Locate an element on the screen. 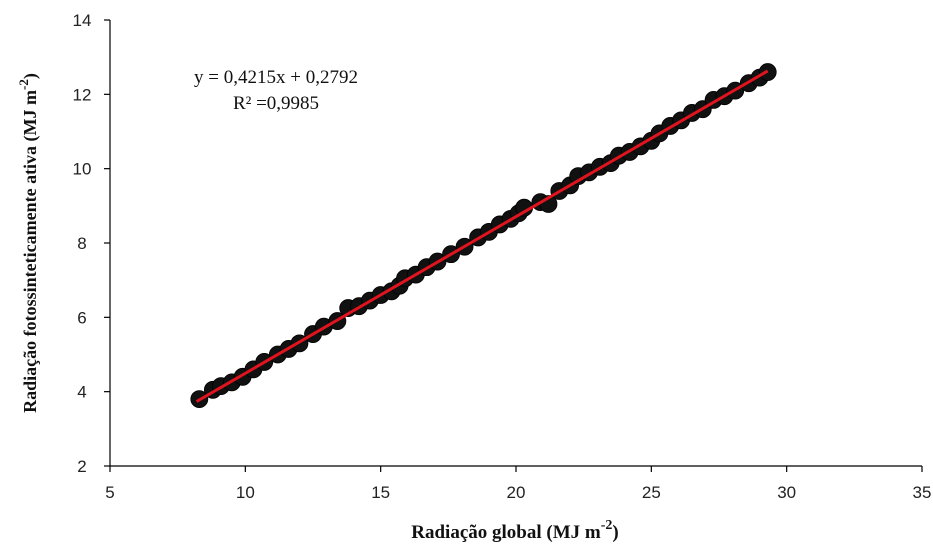 The image size is (933, 548). y-tick-label: 14 is located at coordinates (82, 20).